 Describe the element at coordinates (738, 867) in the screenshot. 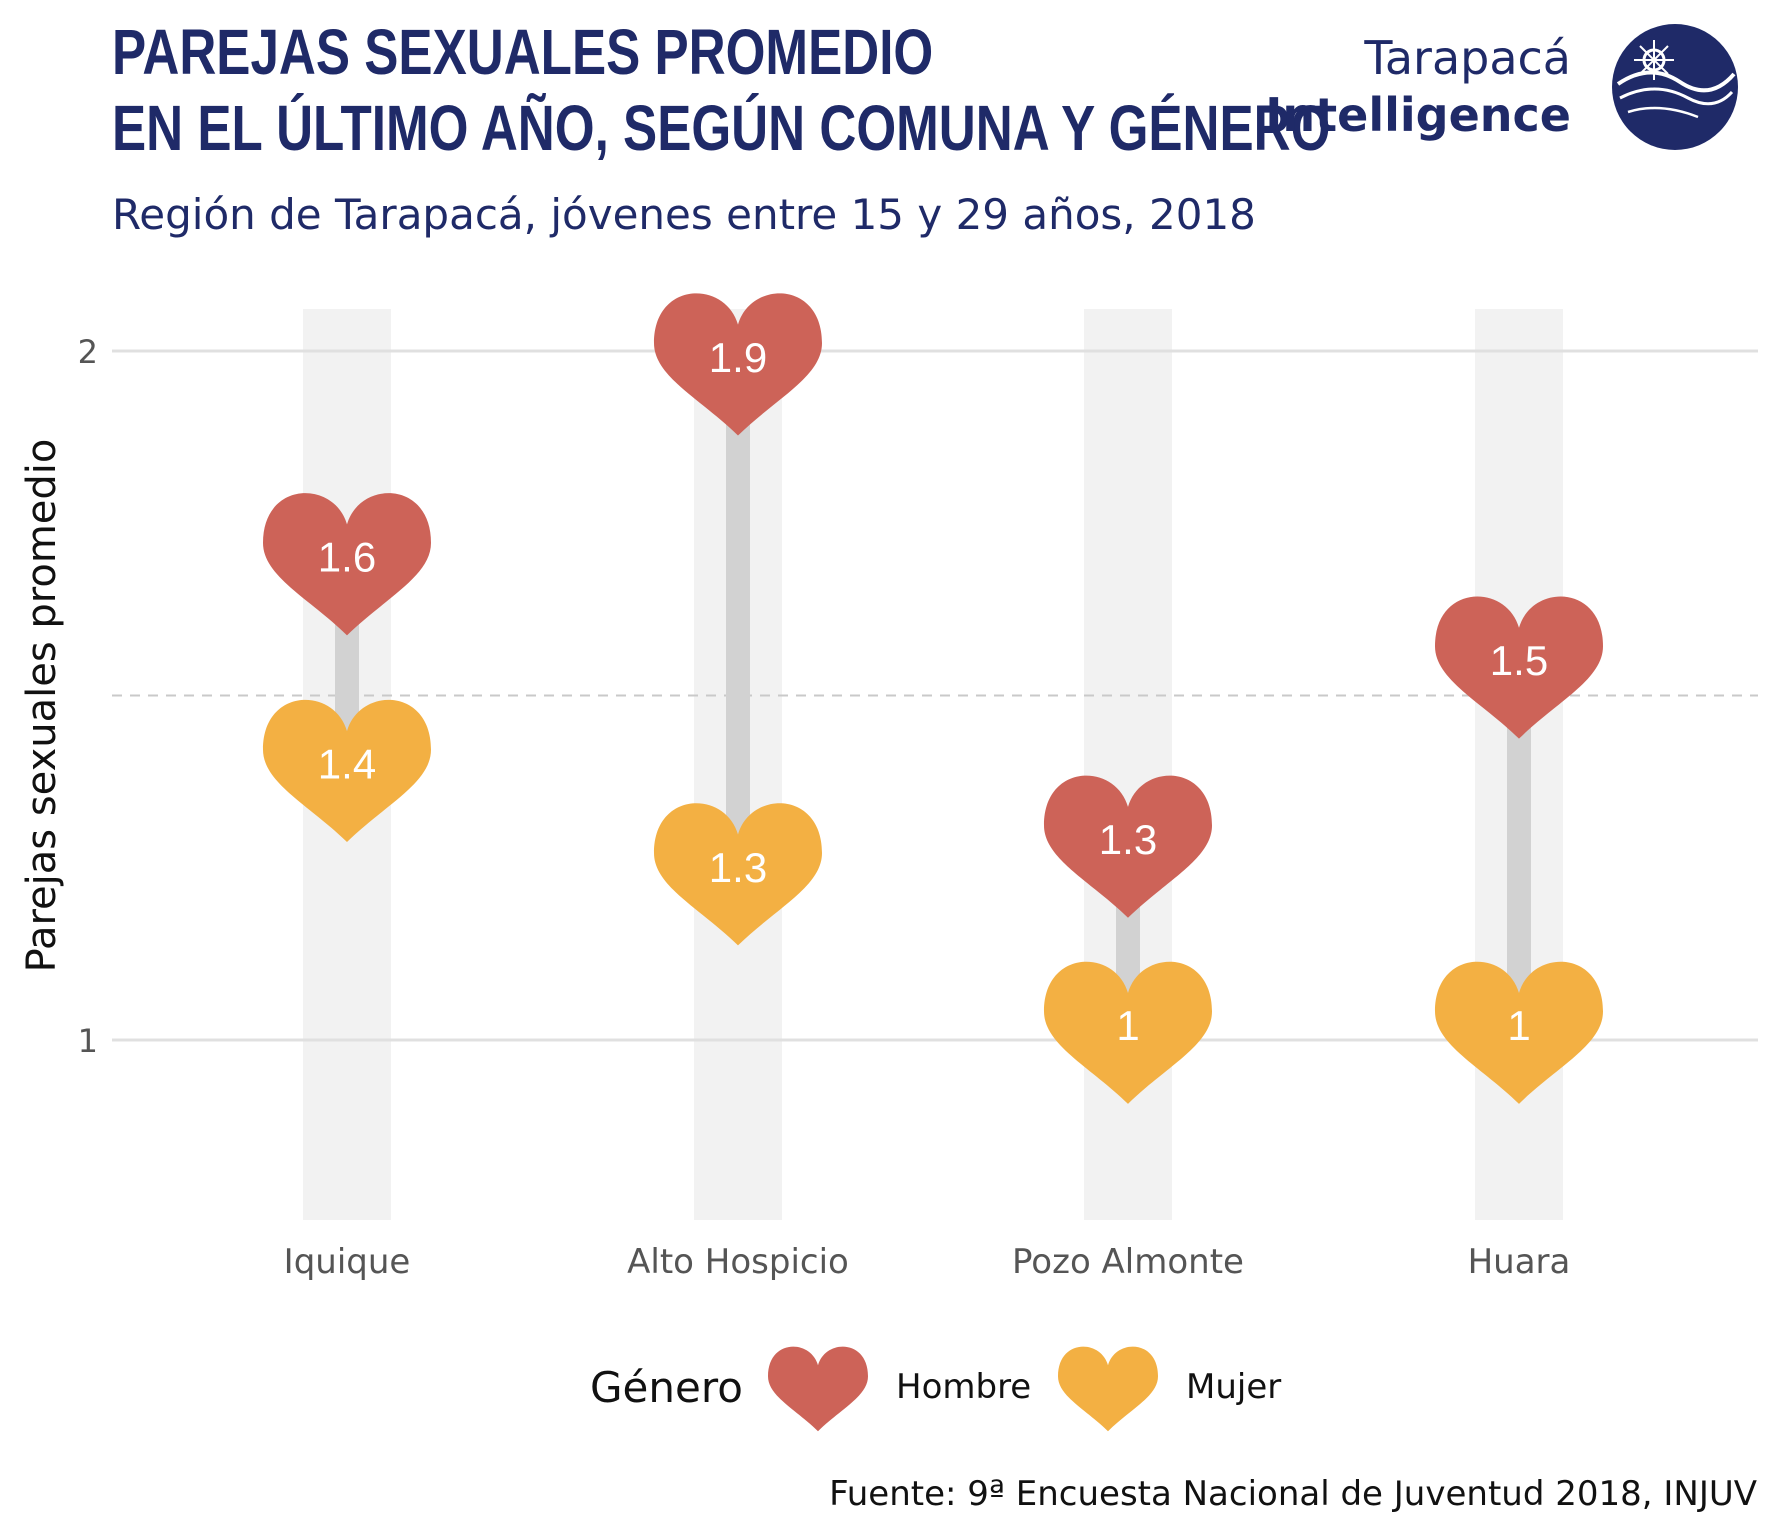

I see `data-label-mujer-1: 1.3` at that location.